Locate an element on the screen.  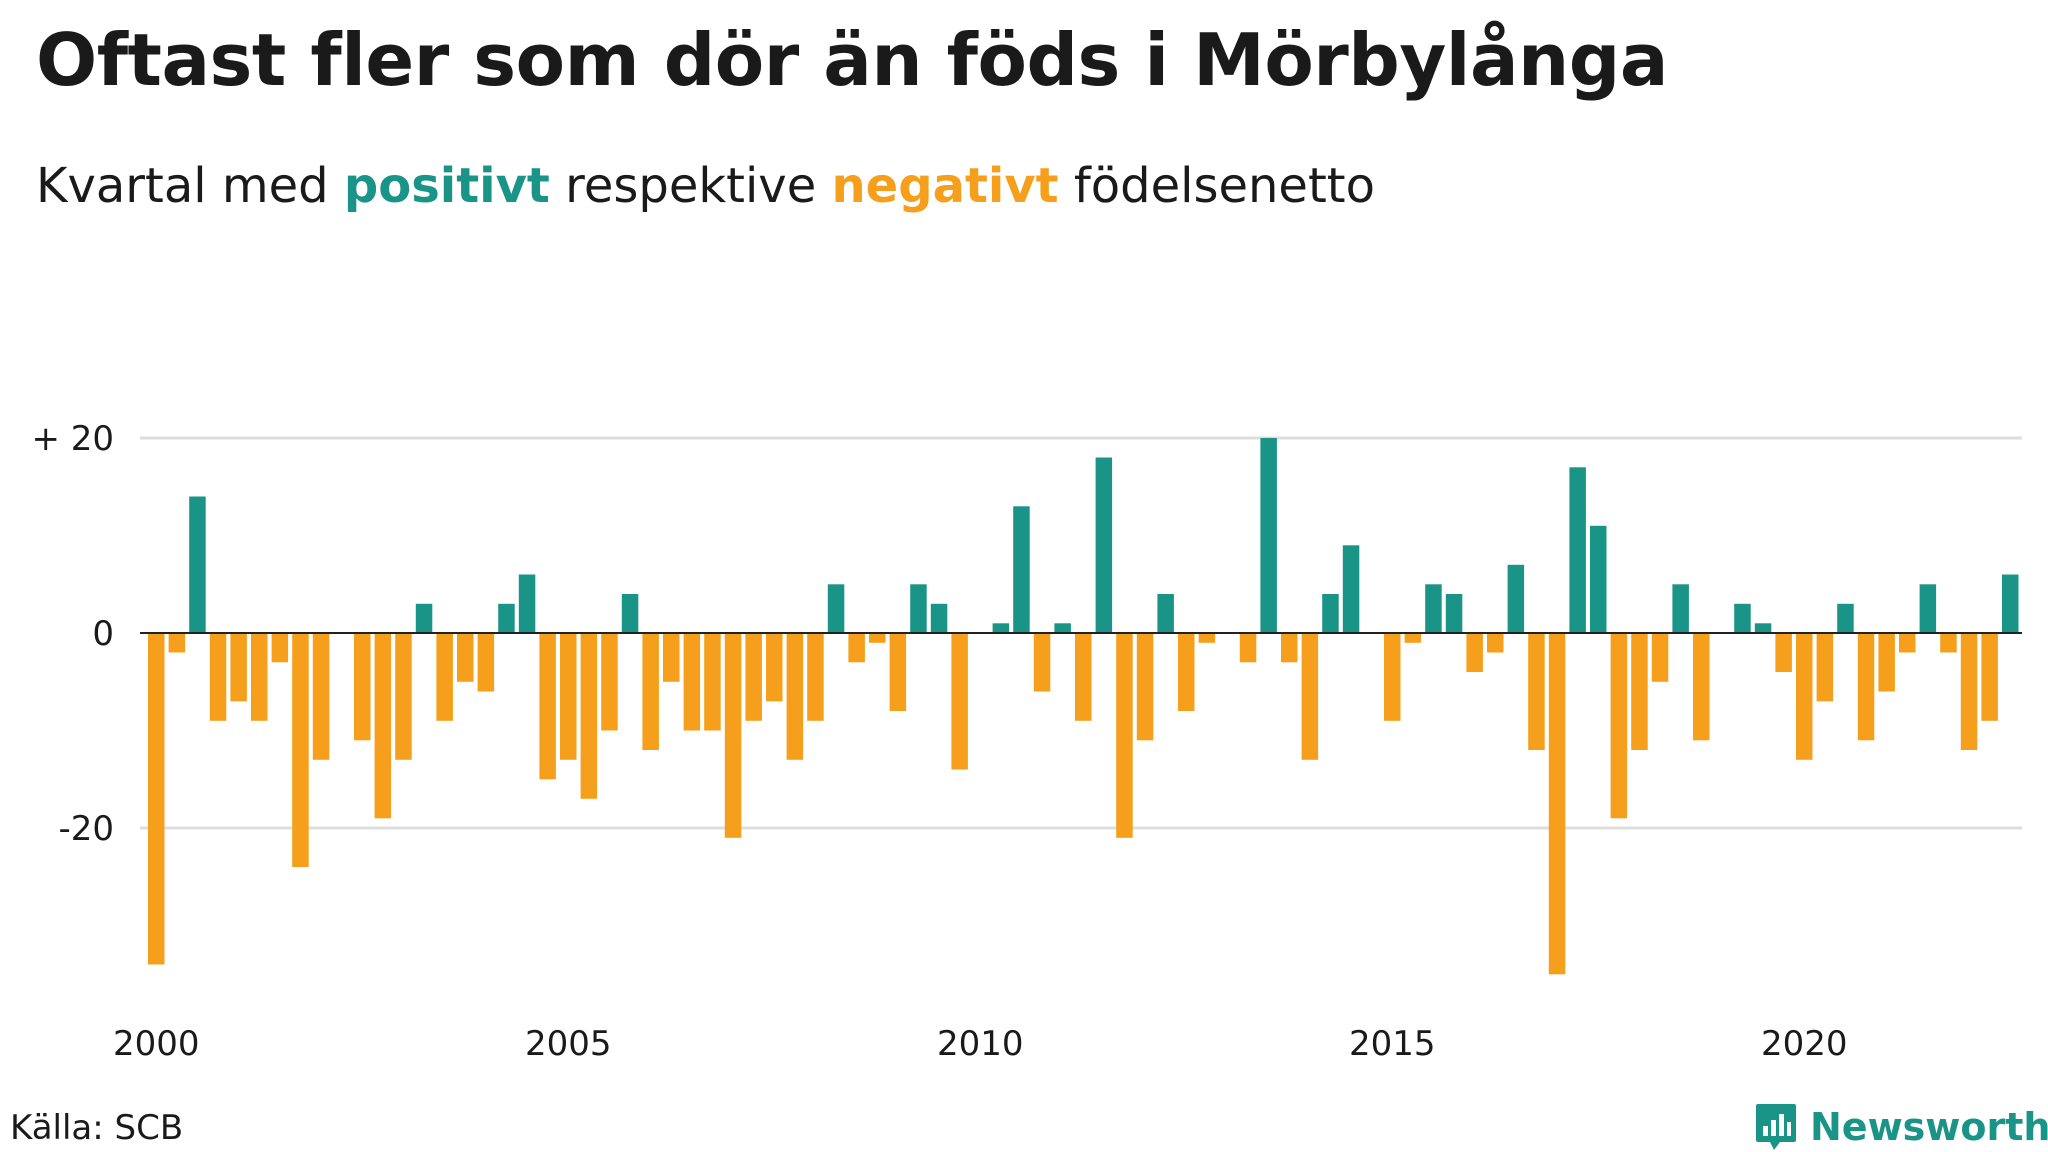
bar-2000-Q1 is located at coordinates (156, 799).